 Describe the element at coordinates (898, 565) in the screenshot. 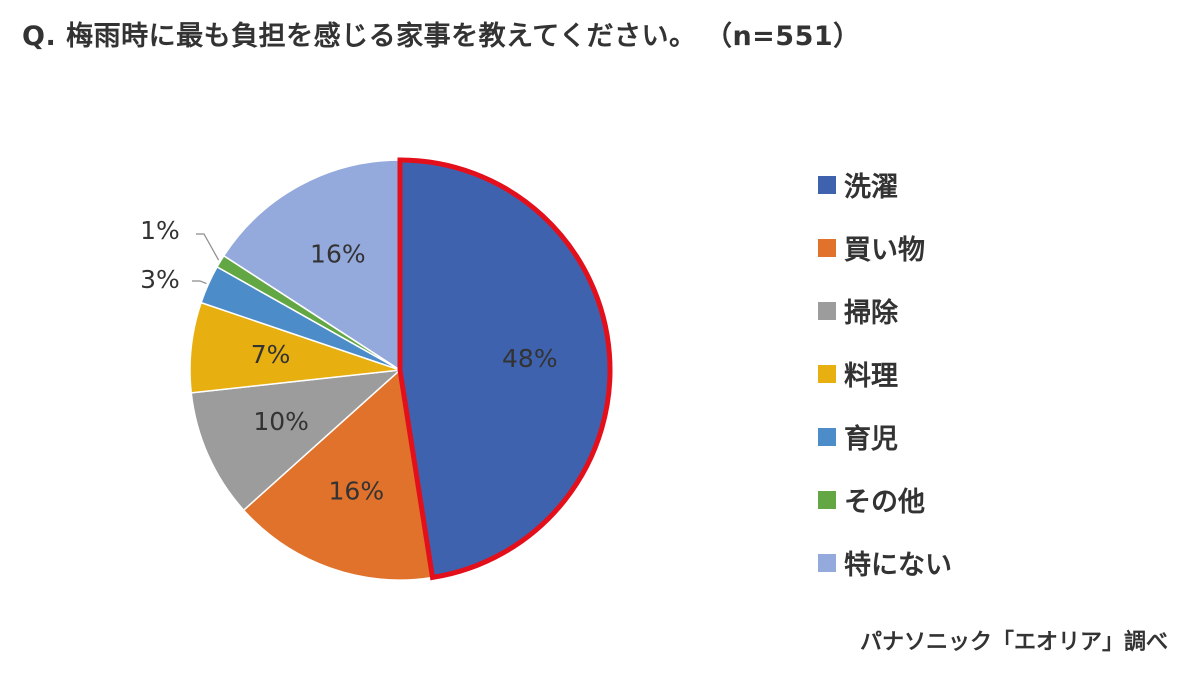

I see `legend-label: 特にない` at that location.